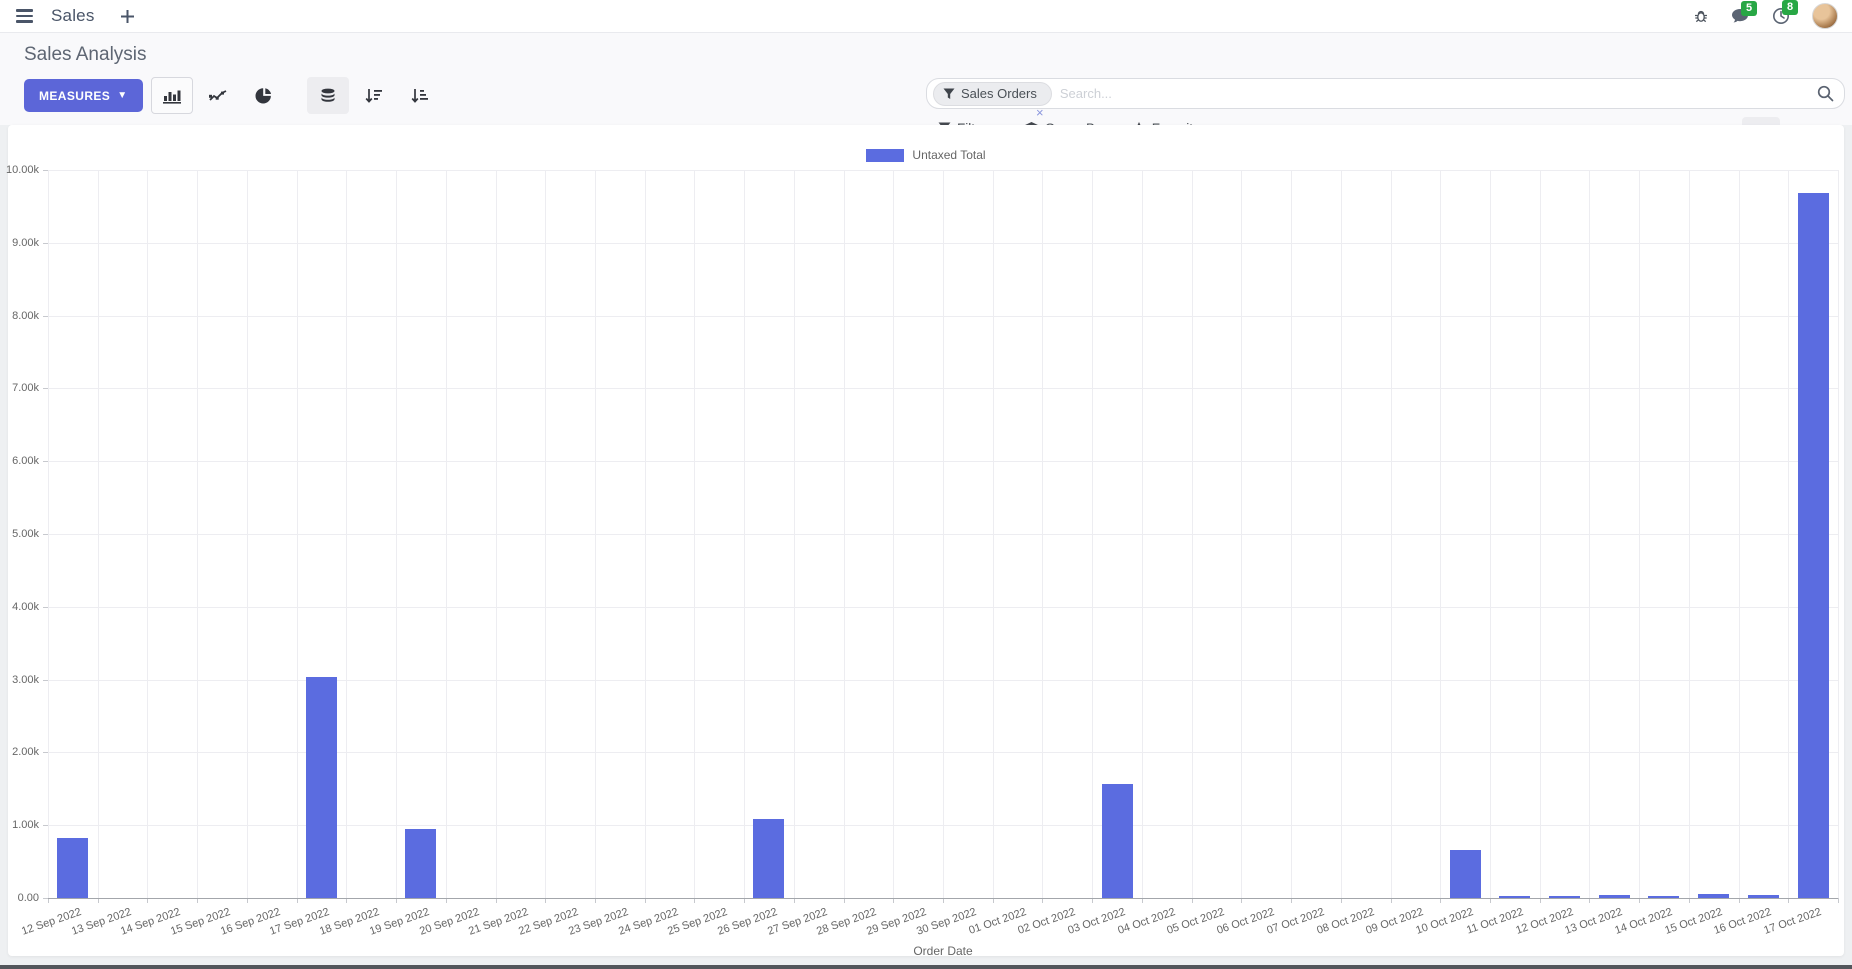  I want to click on x-axis-title: Order Date, so click(943, 951).